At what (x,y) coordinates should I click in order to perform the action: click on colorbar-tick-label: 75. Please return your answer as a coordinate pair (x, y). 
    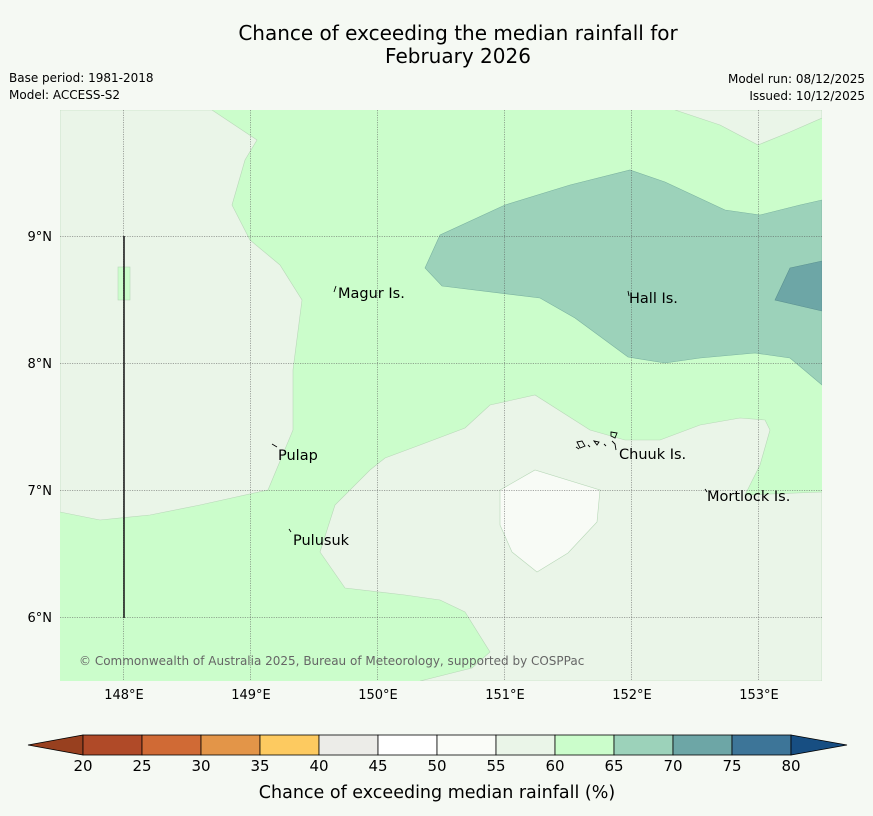
    Looking at the image, I should click on (731, 766).